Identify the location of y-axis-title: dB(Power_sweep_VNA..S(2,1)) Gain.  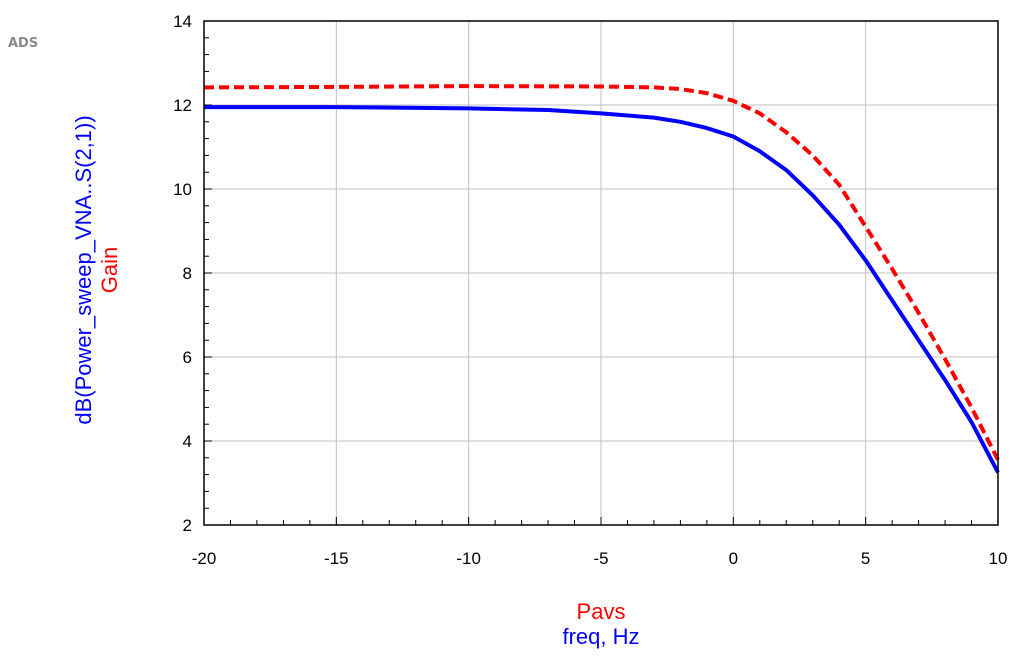
(96, 269).